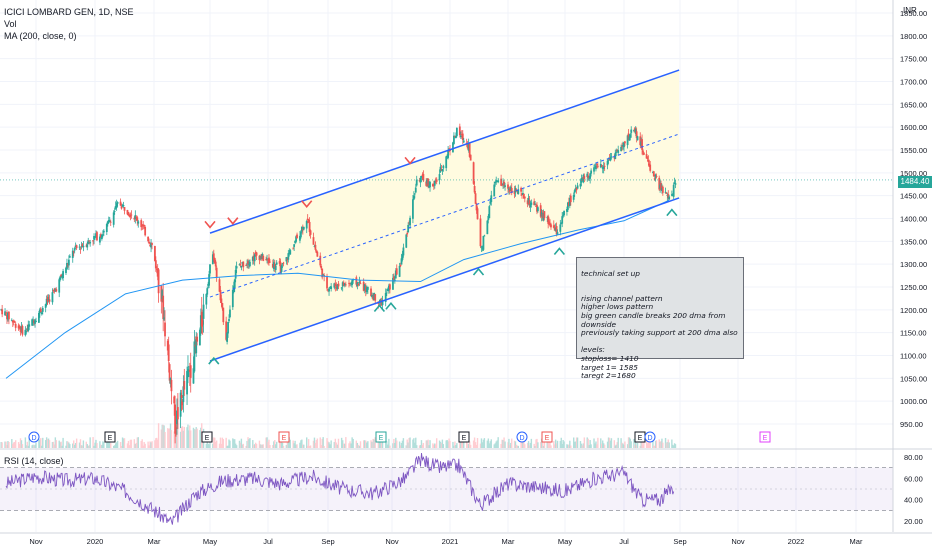 This screenshot has width=932, height=550. I want to click on price-tick-label: 1400.00, so click(913, 219).